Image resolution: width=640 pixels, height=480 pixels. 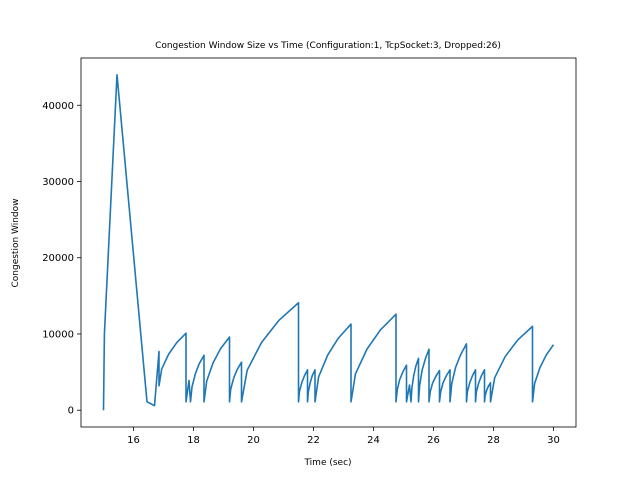 What do you see at coordinates (313, 440) in the screenshot?
I see `x-tick-label: 22` at bounding box center [313, 440].